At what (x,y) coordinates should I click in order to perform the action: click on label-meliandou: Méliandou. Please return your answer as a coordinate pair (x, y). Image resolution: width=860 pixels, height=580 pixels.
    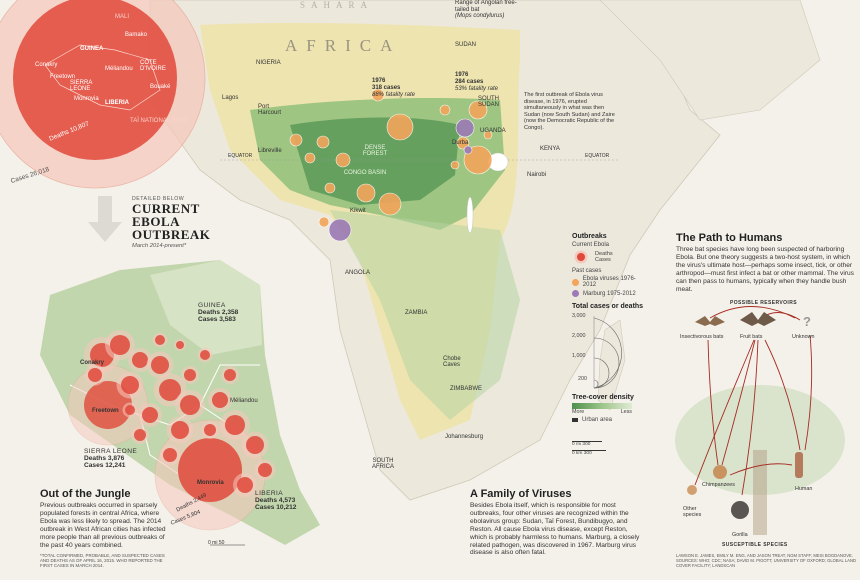
    Looking at the image, I should click on (119, 69).